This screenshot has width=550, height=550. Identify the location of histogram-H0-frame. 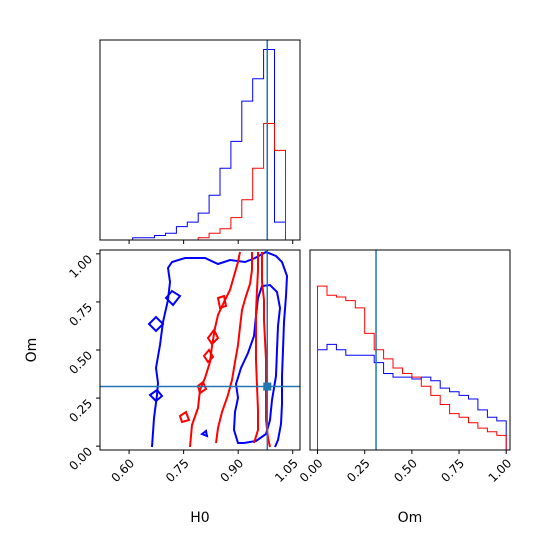
(200, 140).